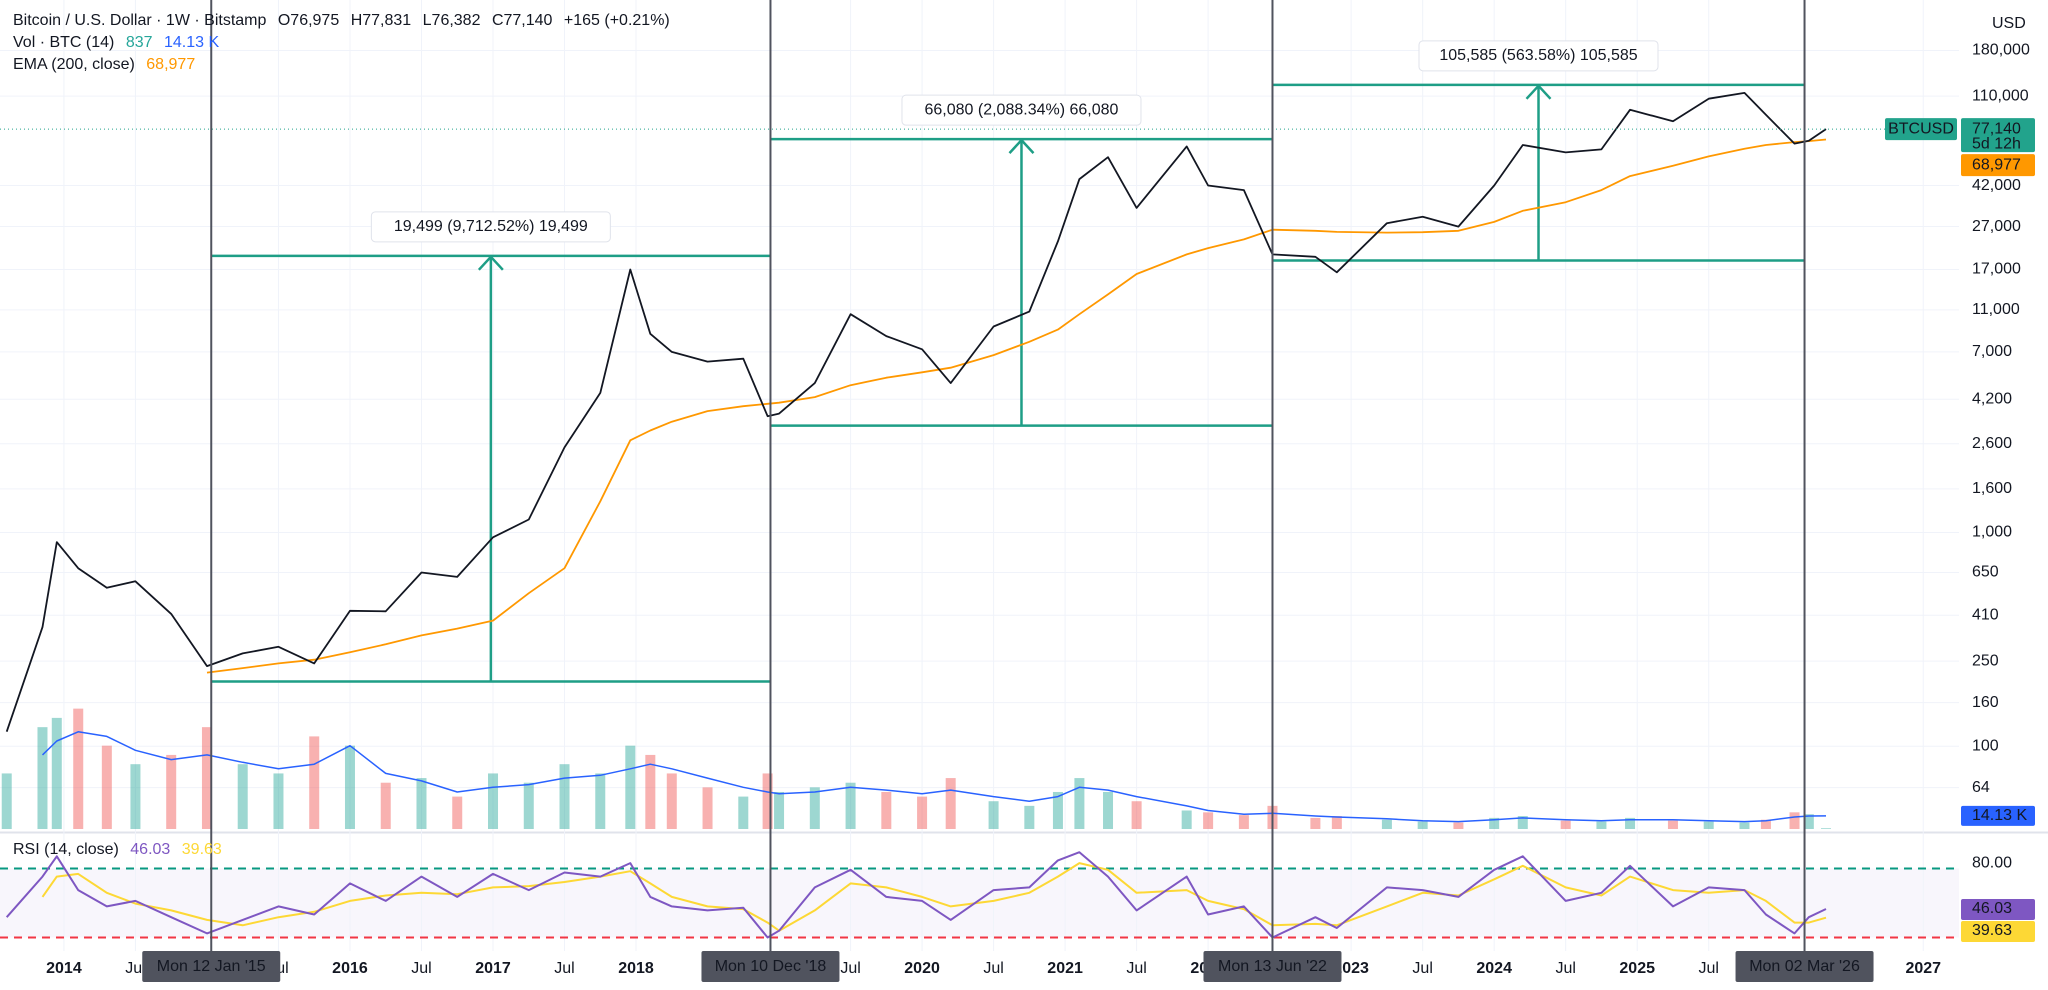 Image resolution: width=2048 pixels, height=990 pixels. I want to click on currency-label: USD, so click(2009, 23).